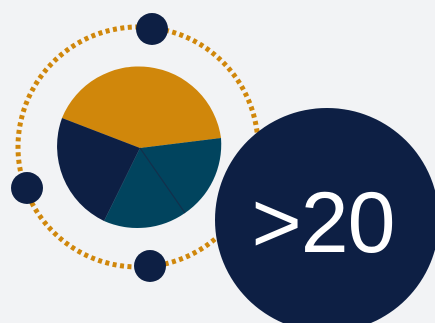 This screenshot has width=435, height=323. Describe the element at coordinates (323, 223) in the screenshot. I see `stat-value: >20` at that location.